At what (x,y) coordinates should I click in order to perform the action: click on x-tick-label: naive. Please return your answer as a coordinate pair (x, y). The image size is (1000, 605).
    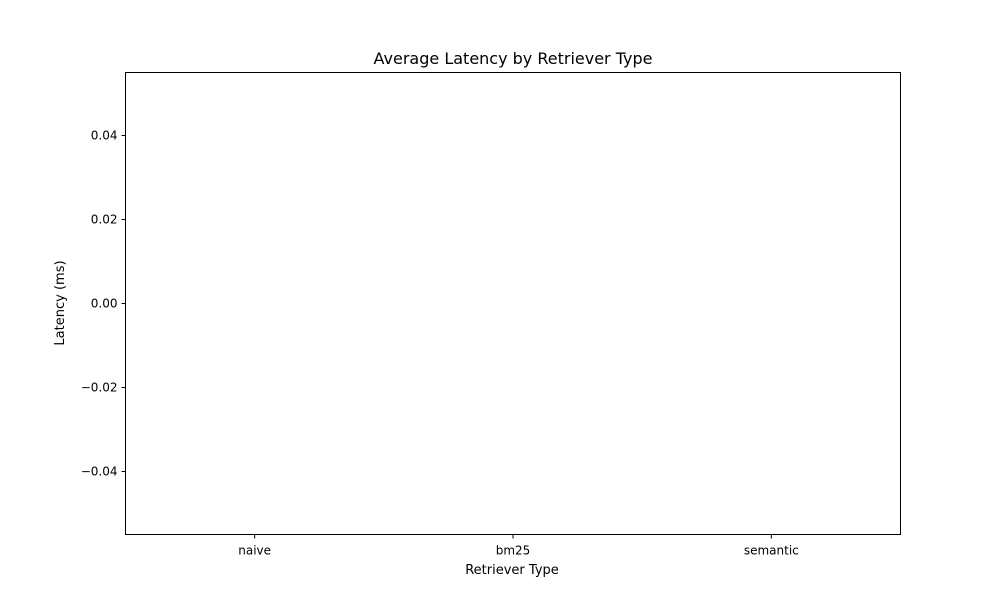
    Looking at the image, I should click on (254, 551).